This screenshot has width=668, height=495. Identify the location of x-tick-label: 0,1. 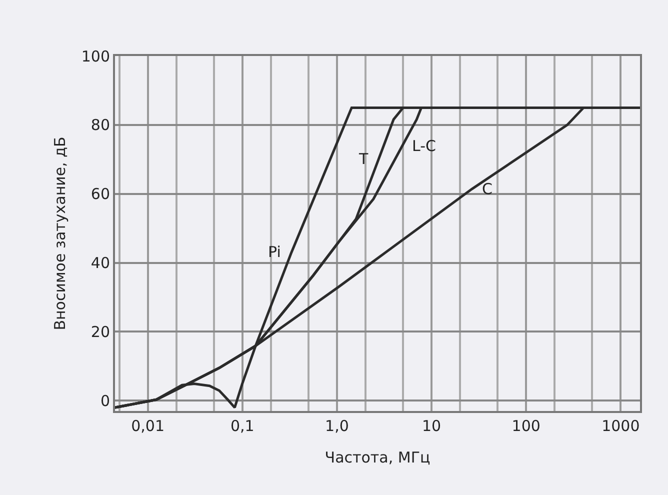
(242, 426).